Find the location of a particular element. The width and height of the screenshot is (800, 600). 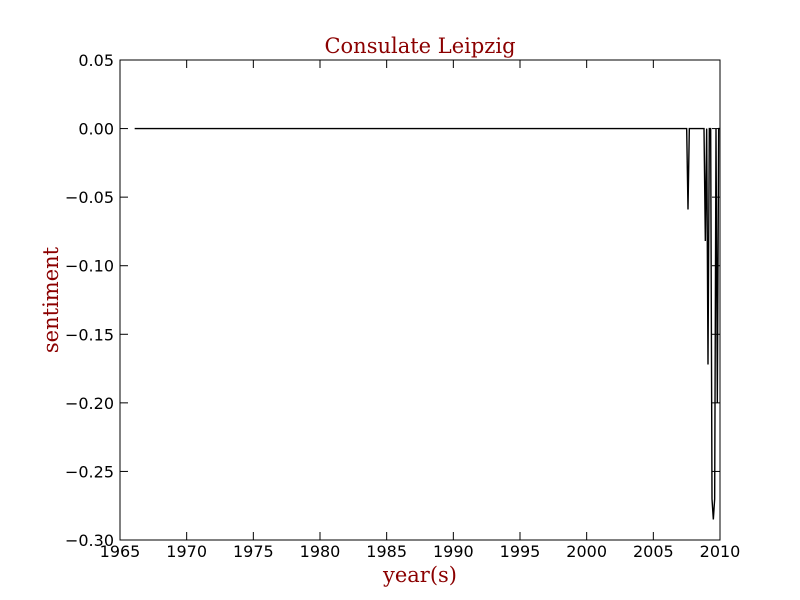

y-tick-label: −0.10 is located at coordinates (89, 266).